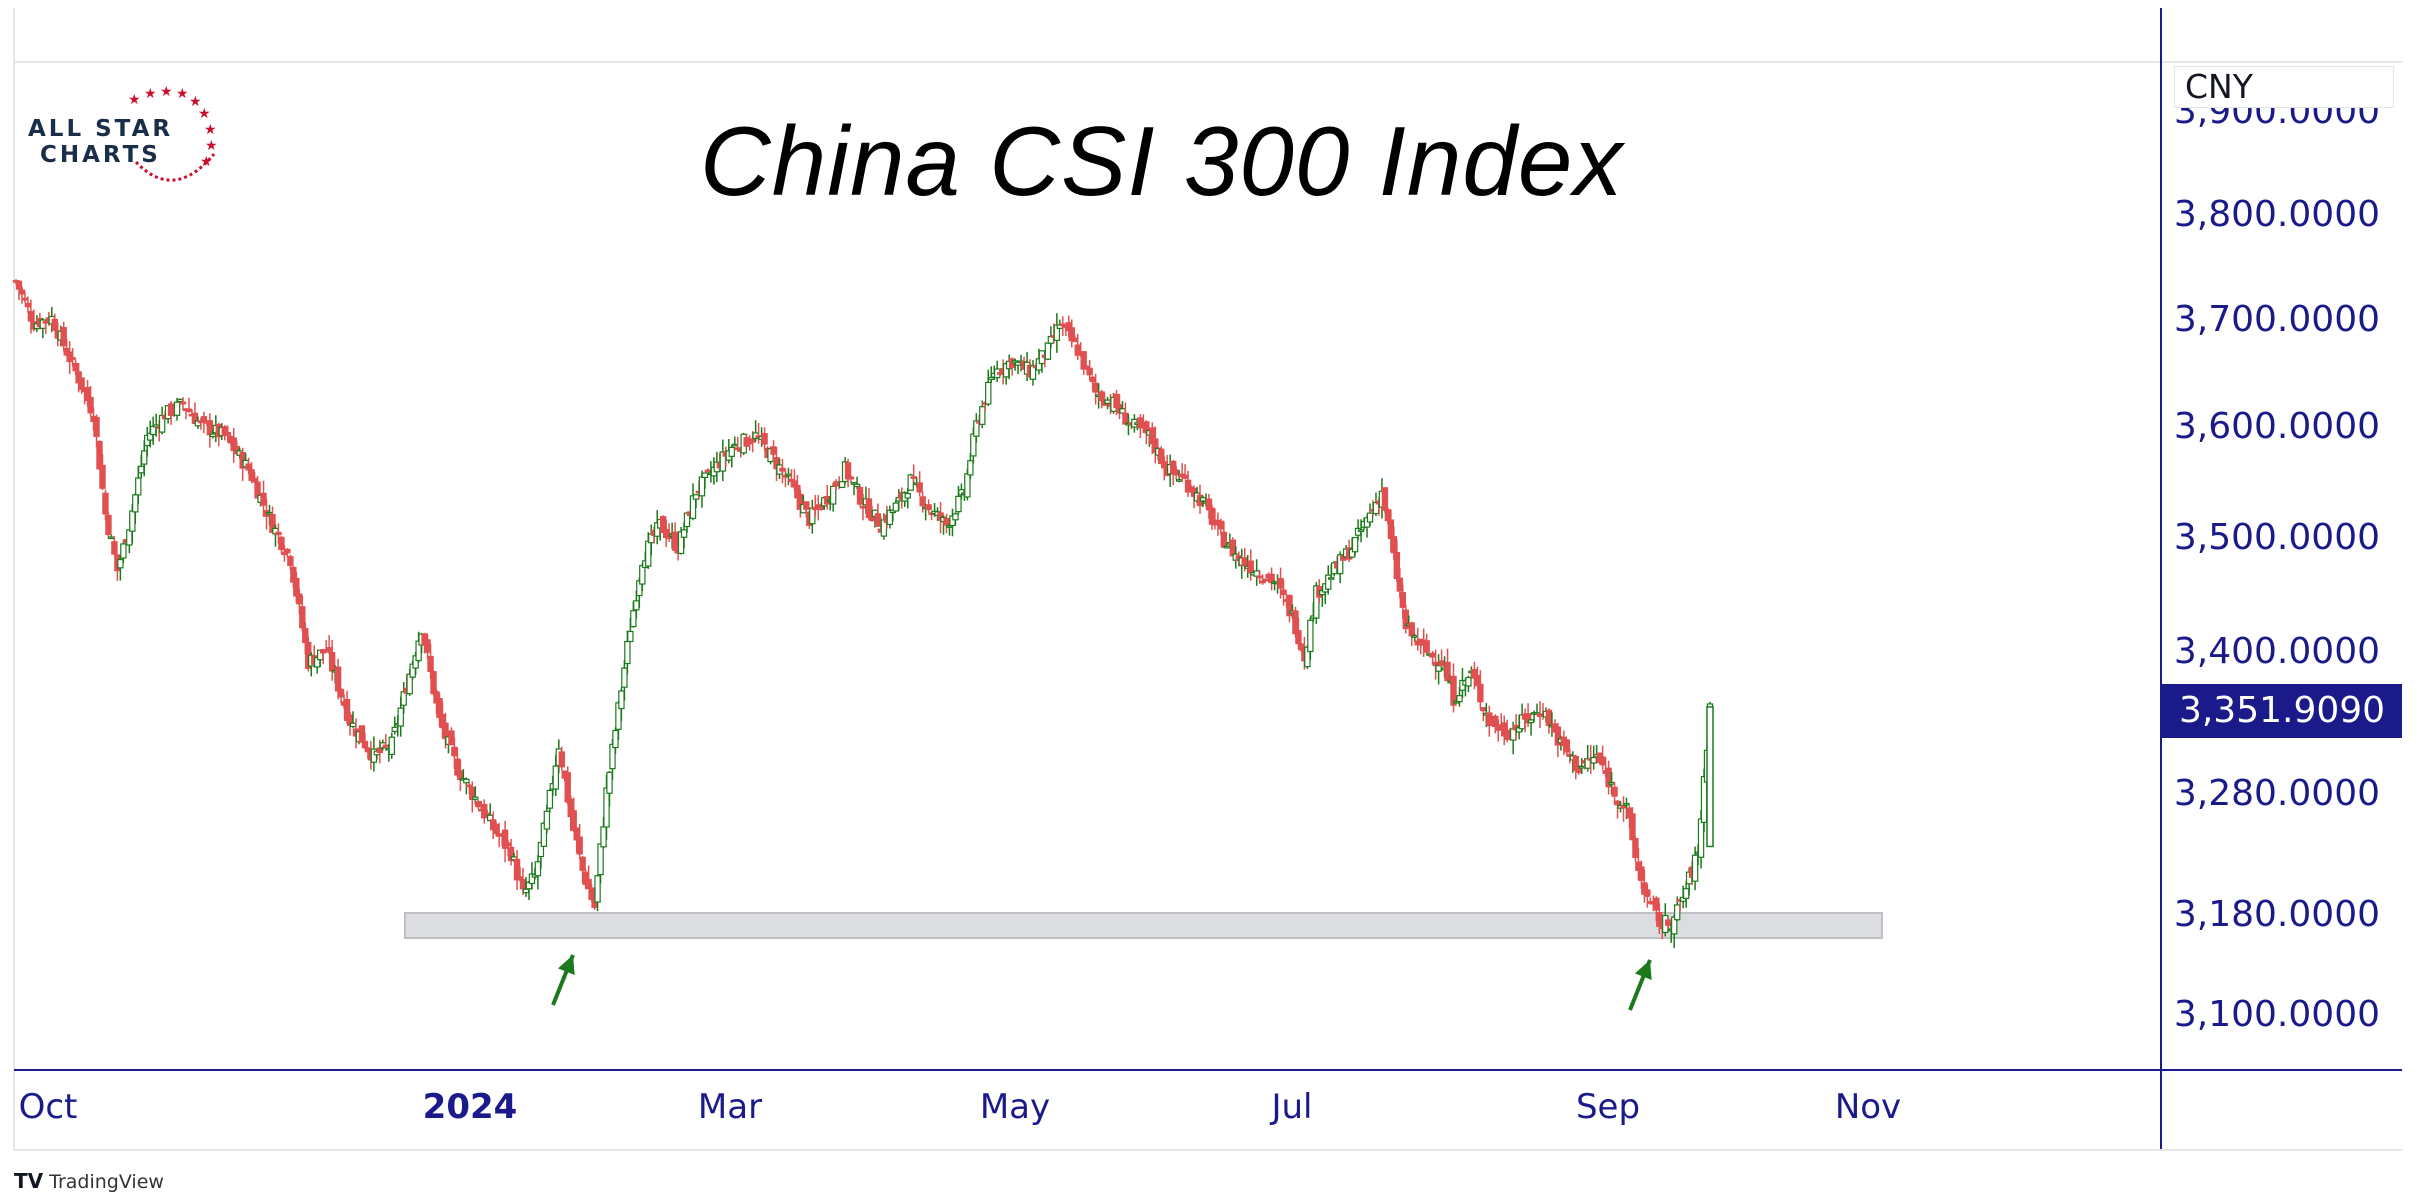  Describe the element at coordinates (2277, 537) in the screenshot. I see `y-tick-label: 3,500.0000` at that location.